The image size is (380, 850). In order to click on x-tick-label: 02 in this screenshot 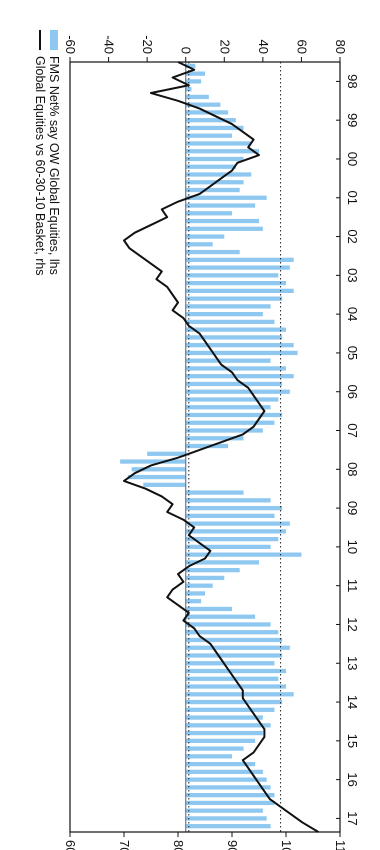, I will do `click(352, 236)`.